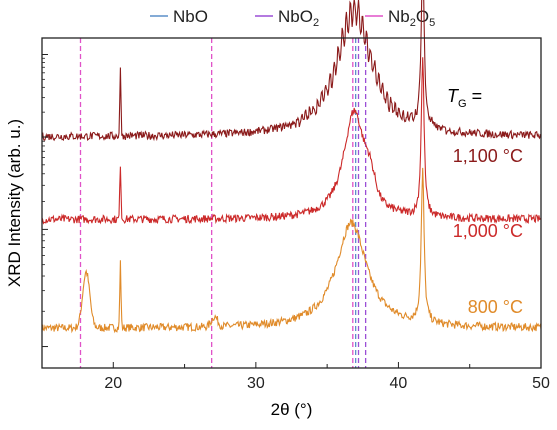 The height and width of the screenshot is (430, 557). I want to click on legend: NbO NbO2 Nb2O5, so click(292, 18).